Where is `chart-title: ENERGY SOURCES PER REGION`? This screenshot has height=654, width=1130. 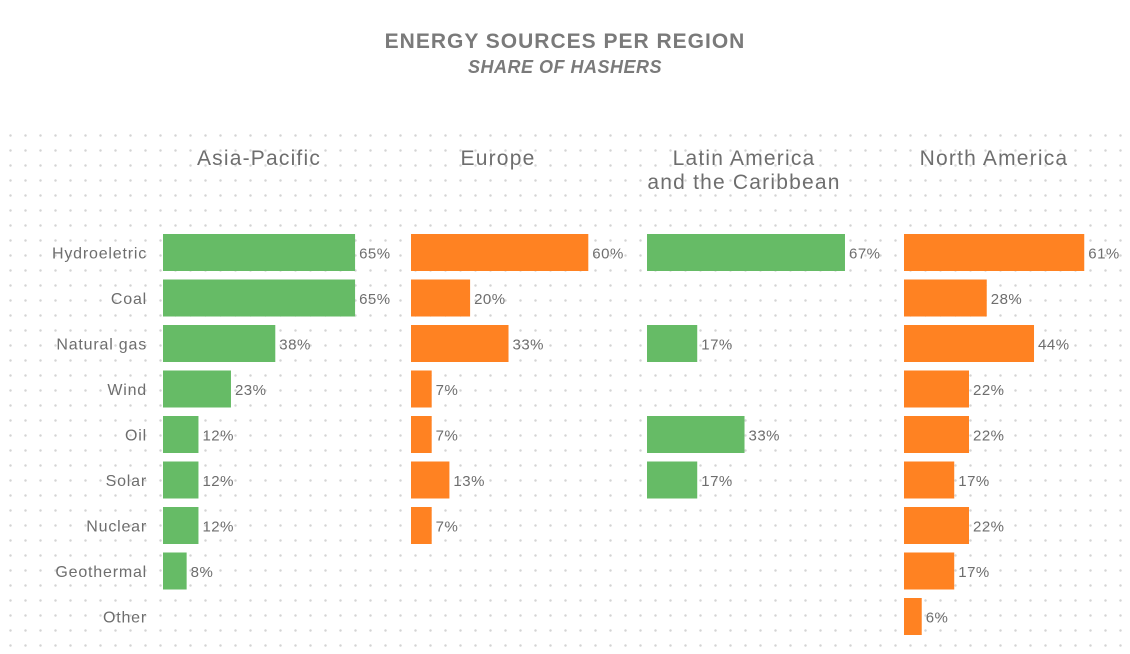 chart-title: ENERGY SOURCES PER REGION is located at coordinates (565, 41).